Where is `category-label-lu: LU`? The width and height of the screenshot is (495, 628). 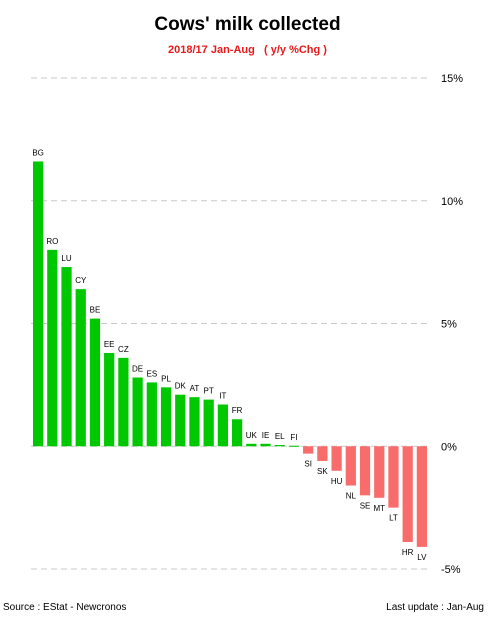
category-label-lu: LU is located at coordinates (66, 258).